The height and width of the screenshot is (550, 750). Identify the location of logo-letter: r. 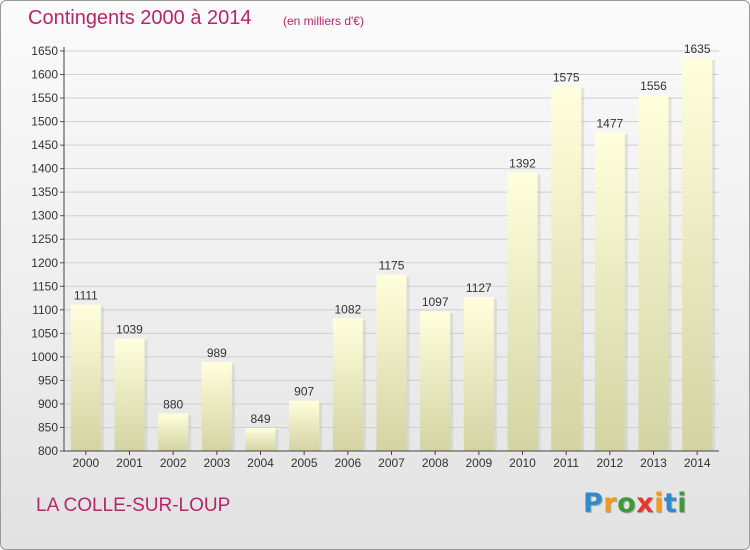
(610, 503).